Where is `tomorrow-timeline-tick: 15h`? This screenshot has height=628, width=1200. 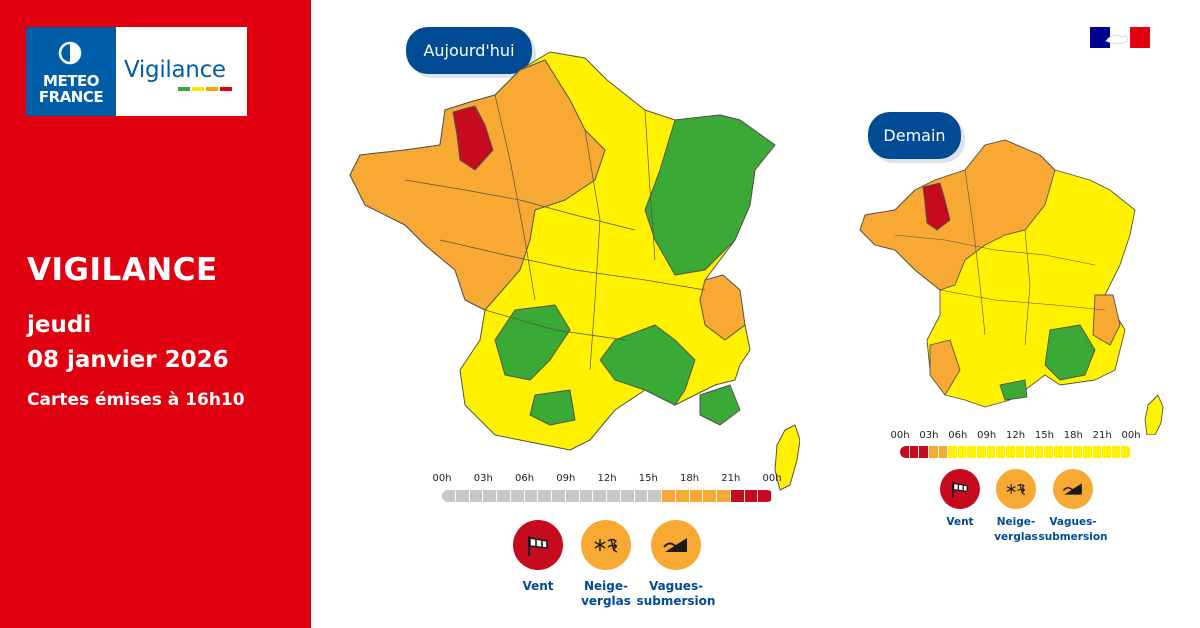
tomorrow-timeline-tick: 15h is located at coordinates (1044, 435).